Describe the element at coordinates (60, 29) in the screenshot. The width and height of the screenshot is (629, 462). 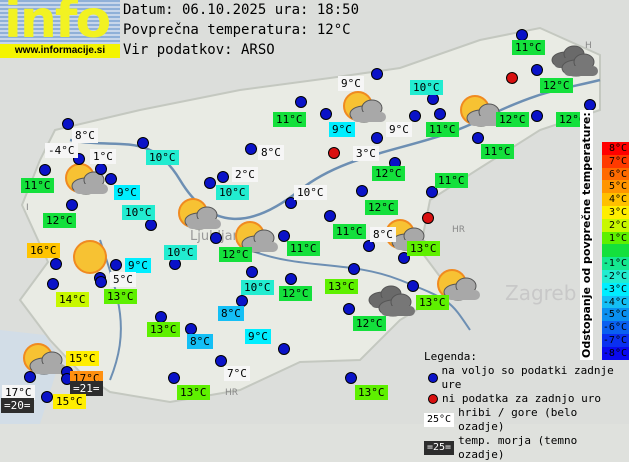
I see `logo: info www.informacije.si` at that location.